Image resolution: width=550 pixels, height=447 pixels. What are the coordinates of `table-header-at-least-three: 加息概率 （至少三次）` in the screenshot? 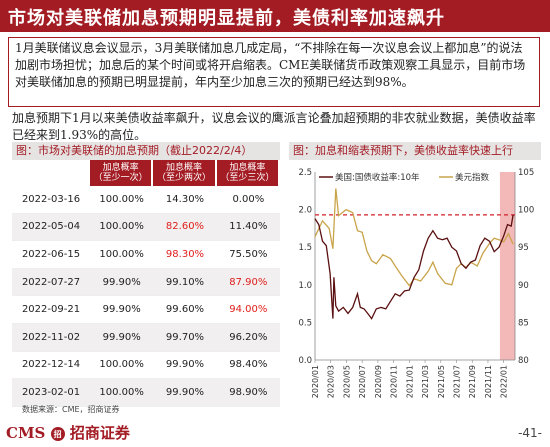 It's located at (248, 173).